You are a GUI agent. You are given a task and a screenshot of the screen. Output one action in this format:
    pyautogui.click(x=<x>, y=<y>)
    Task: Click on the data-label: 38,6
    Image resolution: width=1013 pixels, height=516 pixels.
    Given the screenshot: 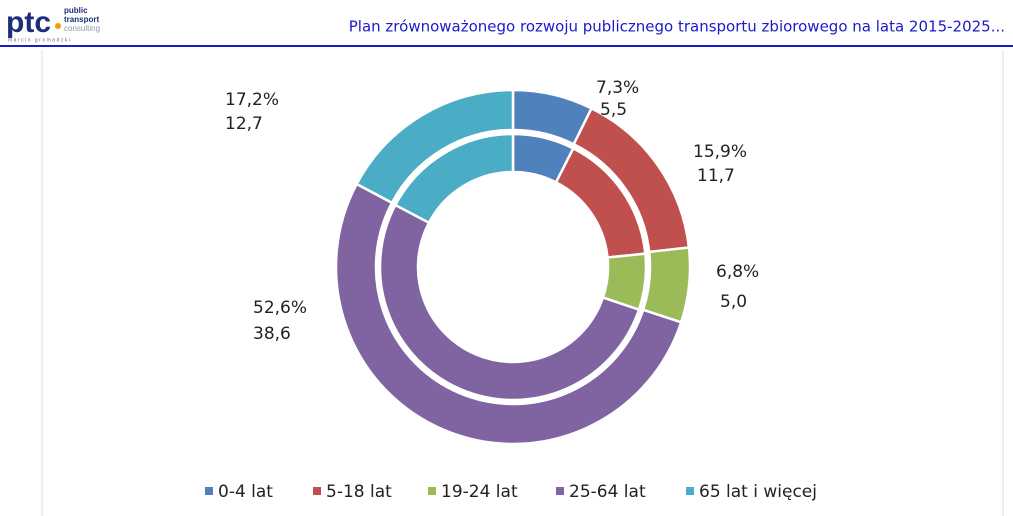 What is the action you would take?
    pyautogui.click(x=272, y=334)
    